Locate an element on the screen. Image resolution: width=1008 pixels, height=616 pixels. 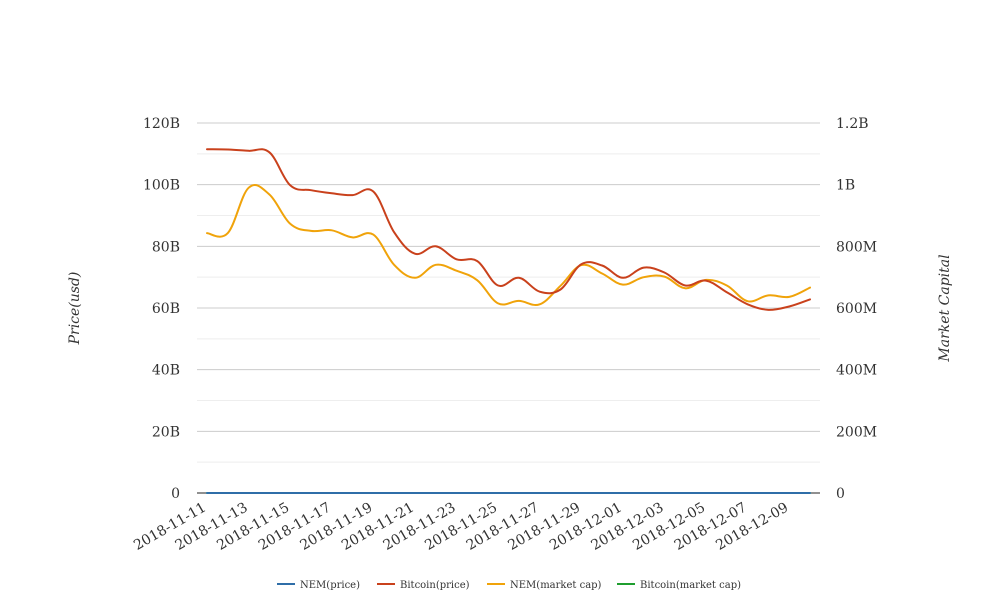
y-right-tick-label: 800M is located at coordinates (856, 247).